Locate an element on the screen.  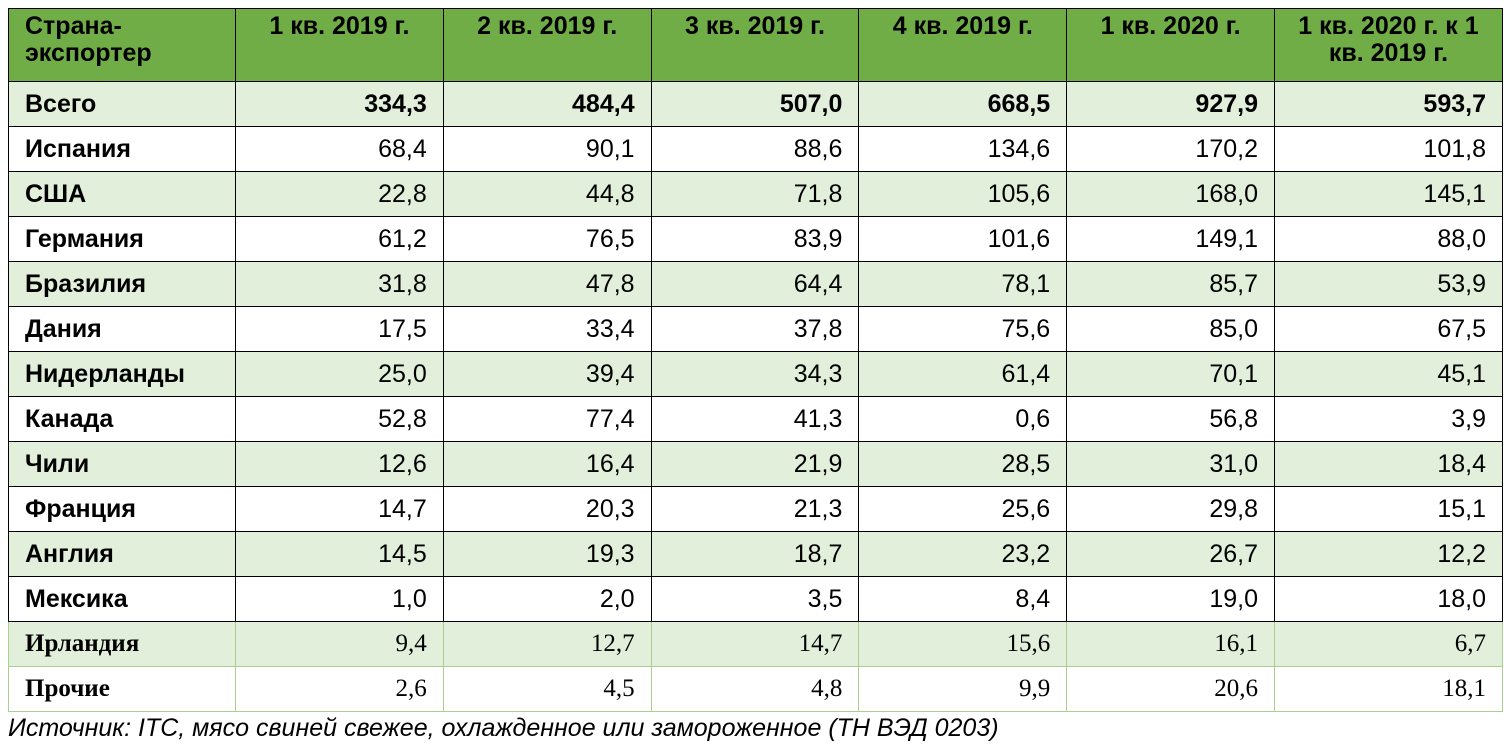
total-row: Всего 334,3 484,4 507,0 668,5 927,9 593,7 is located at coordinates (755, 104).